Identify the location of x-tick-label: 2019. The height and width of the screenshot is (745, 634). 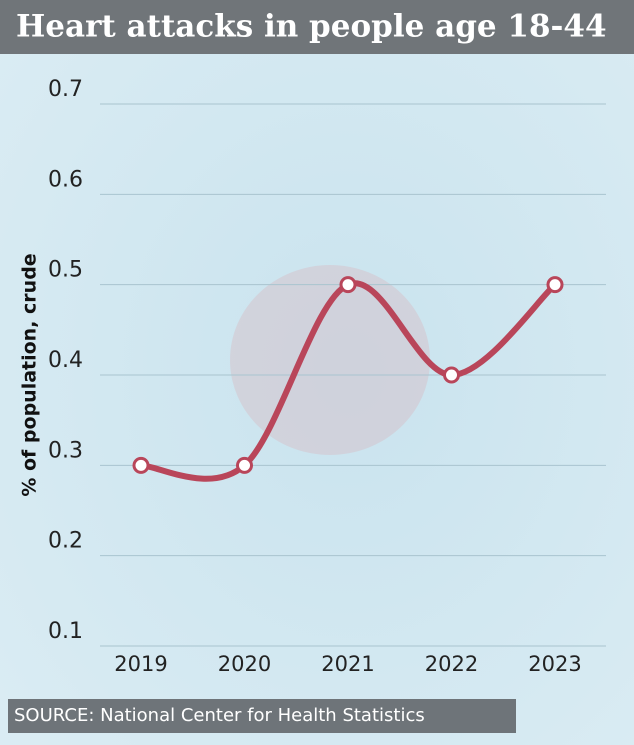
(140, 664).